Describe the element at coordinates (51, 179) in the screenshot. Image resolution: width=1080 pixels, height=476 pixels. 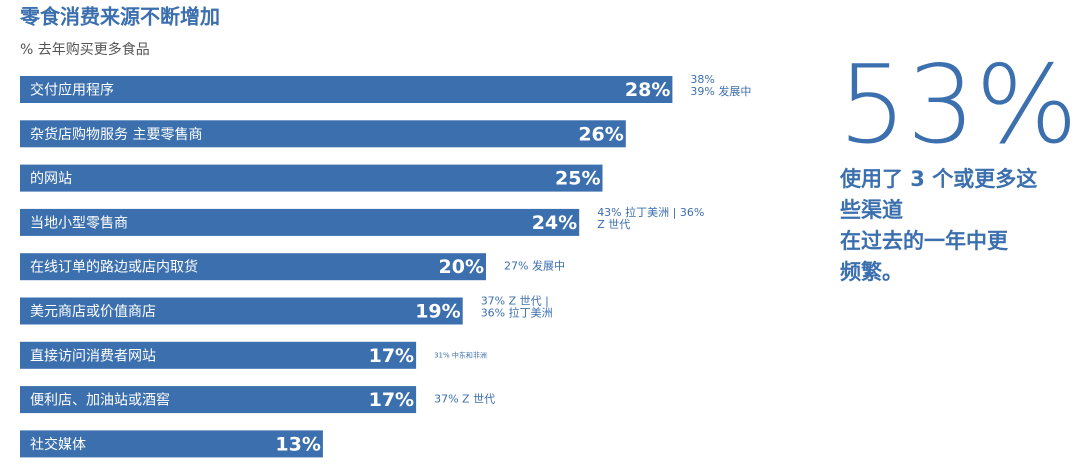
I see `category-label: 的网站` at that location.